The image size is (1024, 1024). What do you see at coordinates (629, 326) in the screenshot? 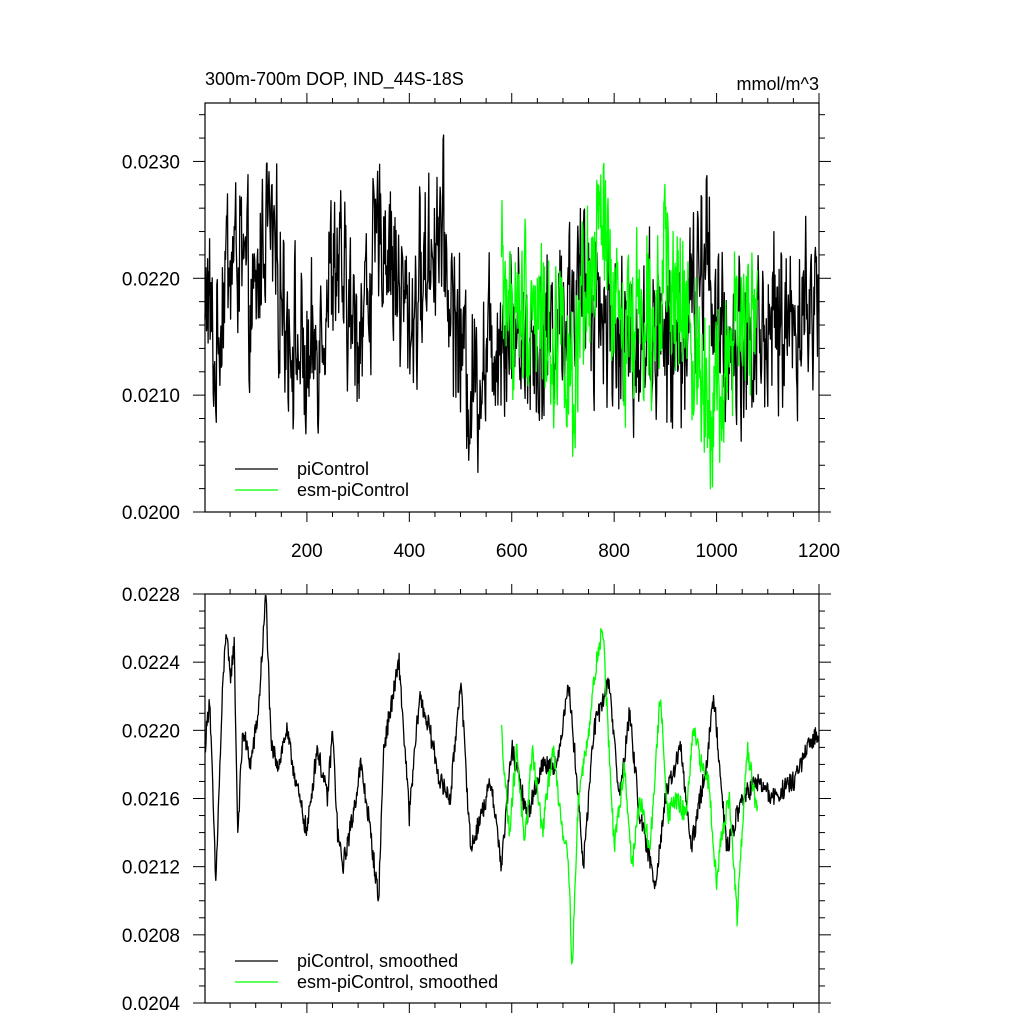
I see `top-series-line-esm-picontrol` at bounding box center [629, 326].